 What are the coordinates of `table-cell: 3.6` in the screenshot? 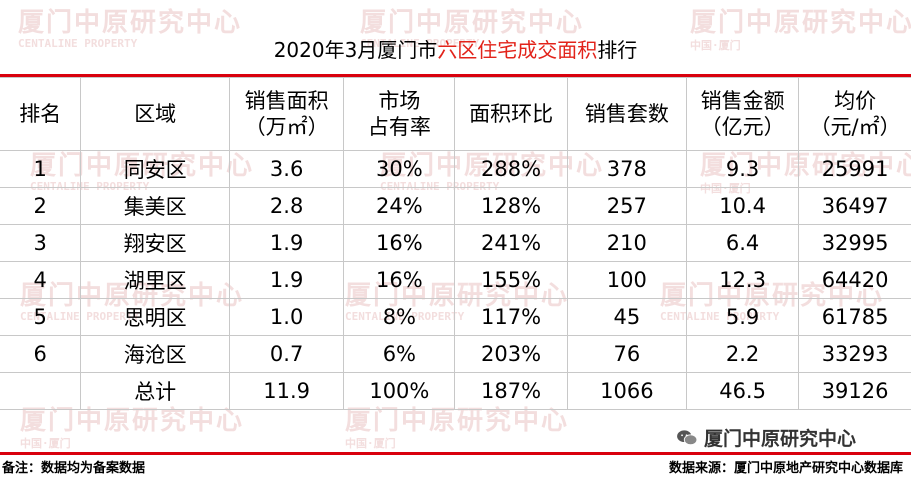 It's located at (286, 169).